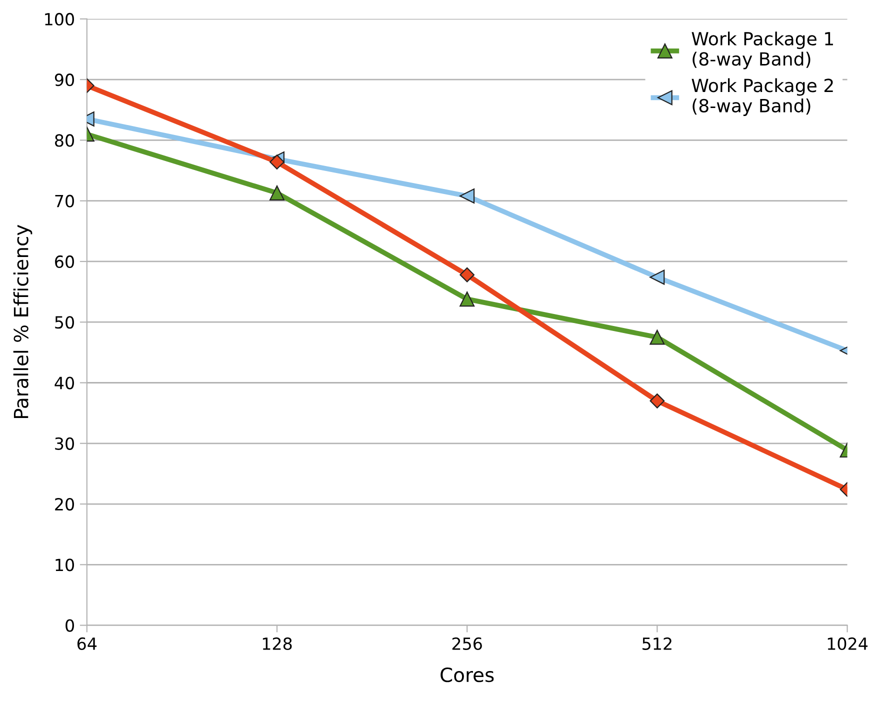 The image size is (869, 701). Describe the element at coordinates (64, 80) in the screenshot. I see `y-tick-label: 90` at that location.